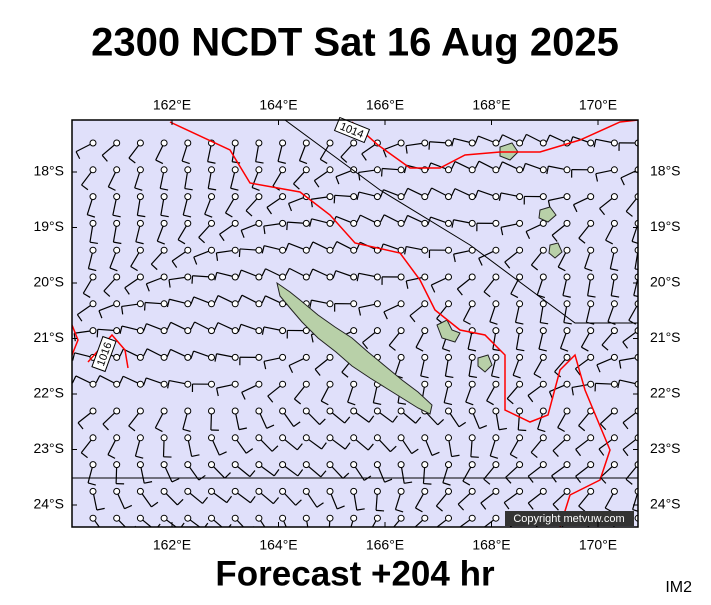 The width and height of the screenshot is (711, 605). I want to click on lon-tick-label: 170°E, so click(598, 545).